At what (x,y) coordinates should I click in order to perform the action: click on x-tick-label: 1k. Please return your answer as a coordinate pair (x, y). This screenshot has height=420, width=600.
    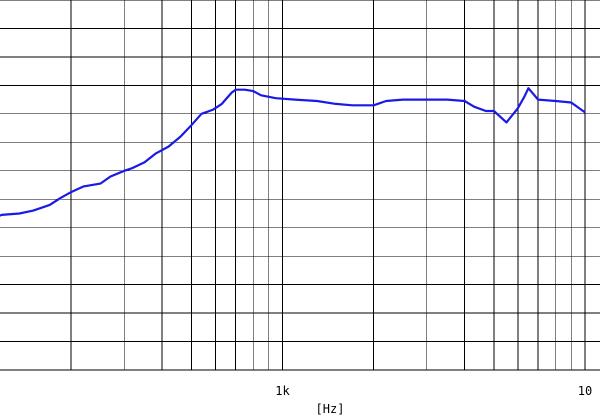
    Looking at the image, I should click on (282, 391).